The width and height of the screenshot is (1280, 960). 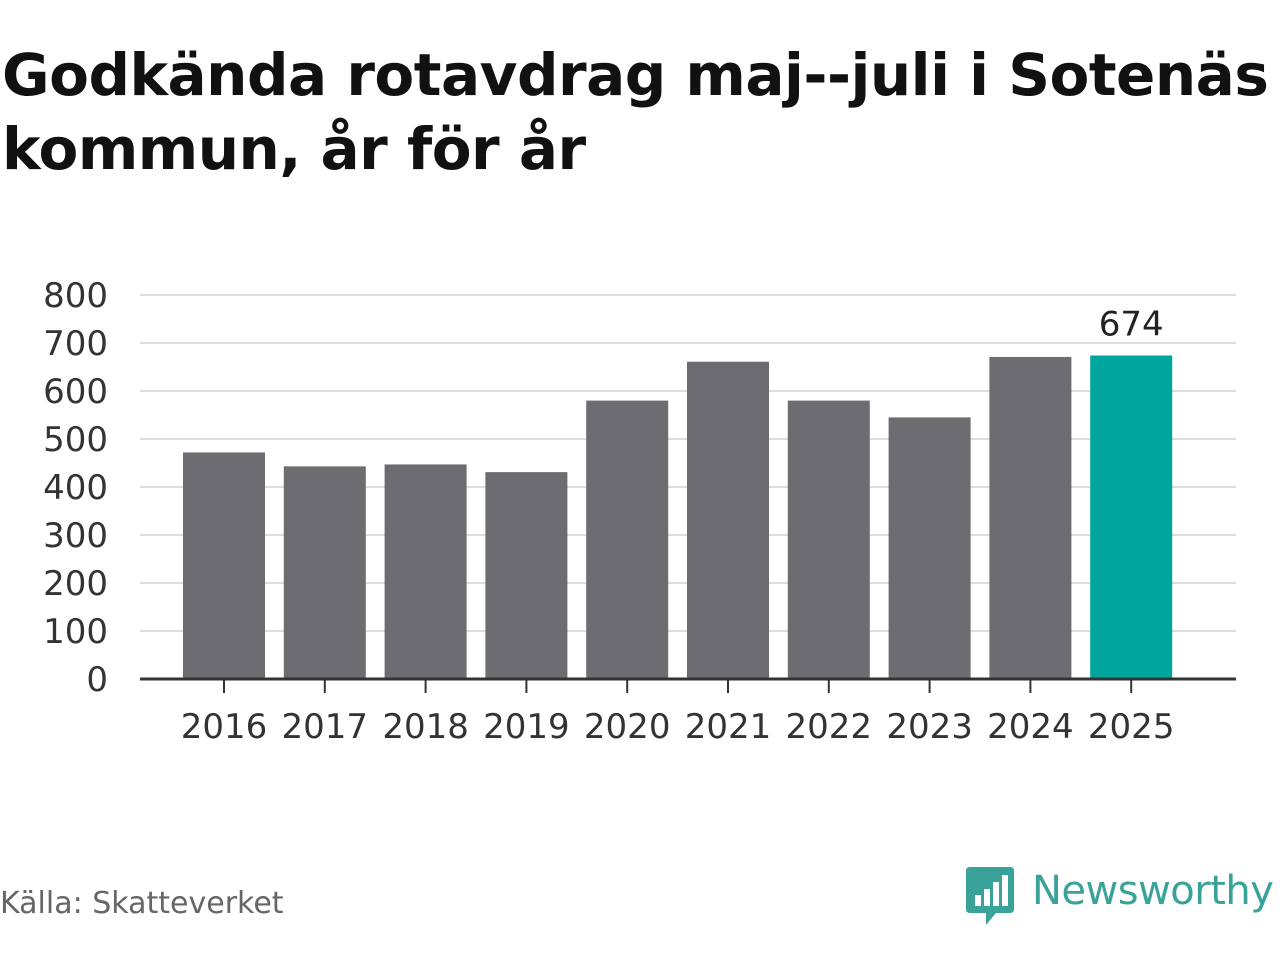 I want to click on y-tick-label: 400, so click(x=75, y=488).